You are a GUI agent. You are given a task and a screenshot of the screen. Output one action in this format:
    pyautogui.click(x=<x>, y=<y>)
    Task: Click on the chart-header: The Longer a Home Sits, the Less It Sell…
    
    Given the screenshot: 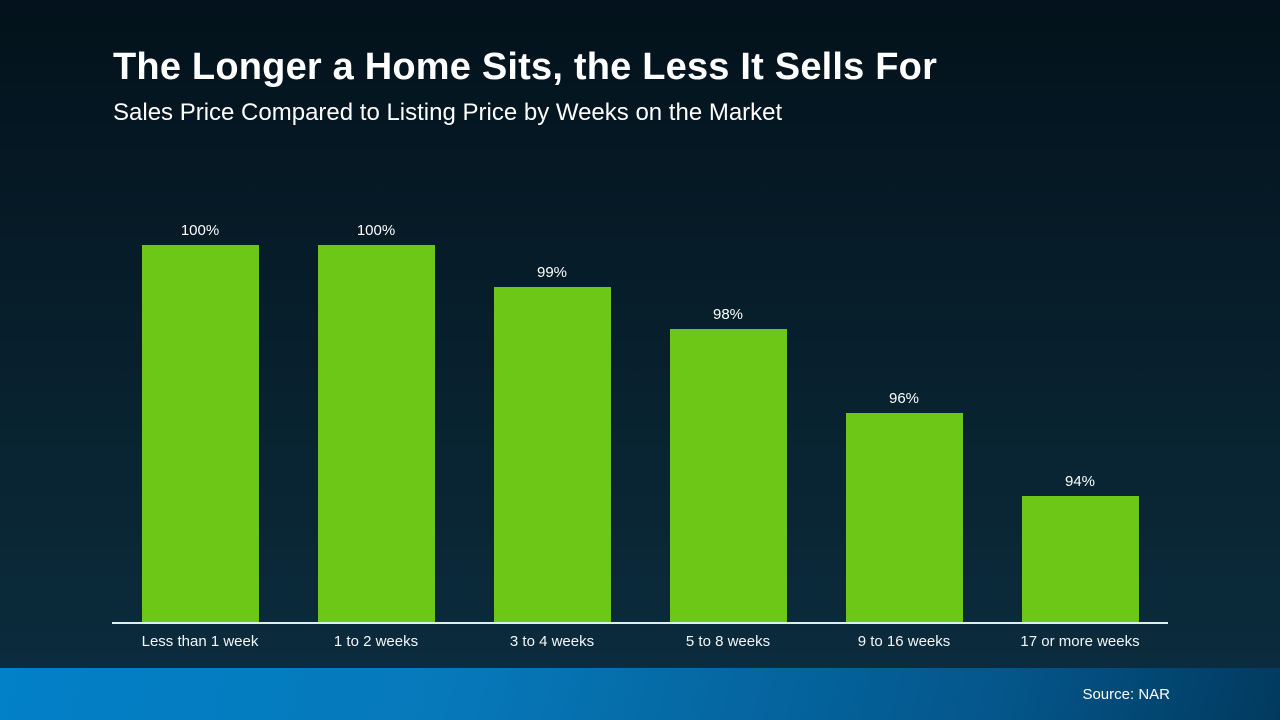 What is the action you would take?
    pyautogui.click(x=666, y=86)
    